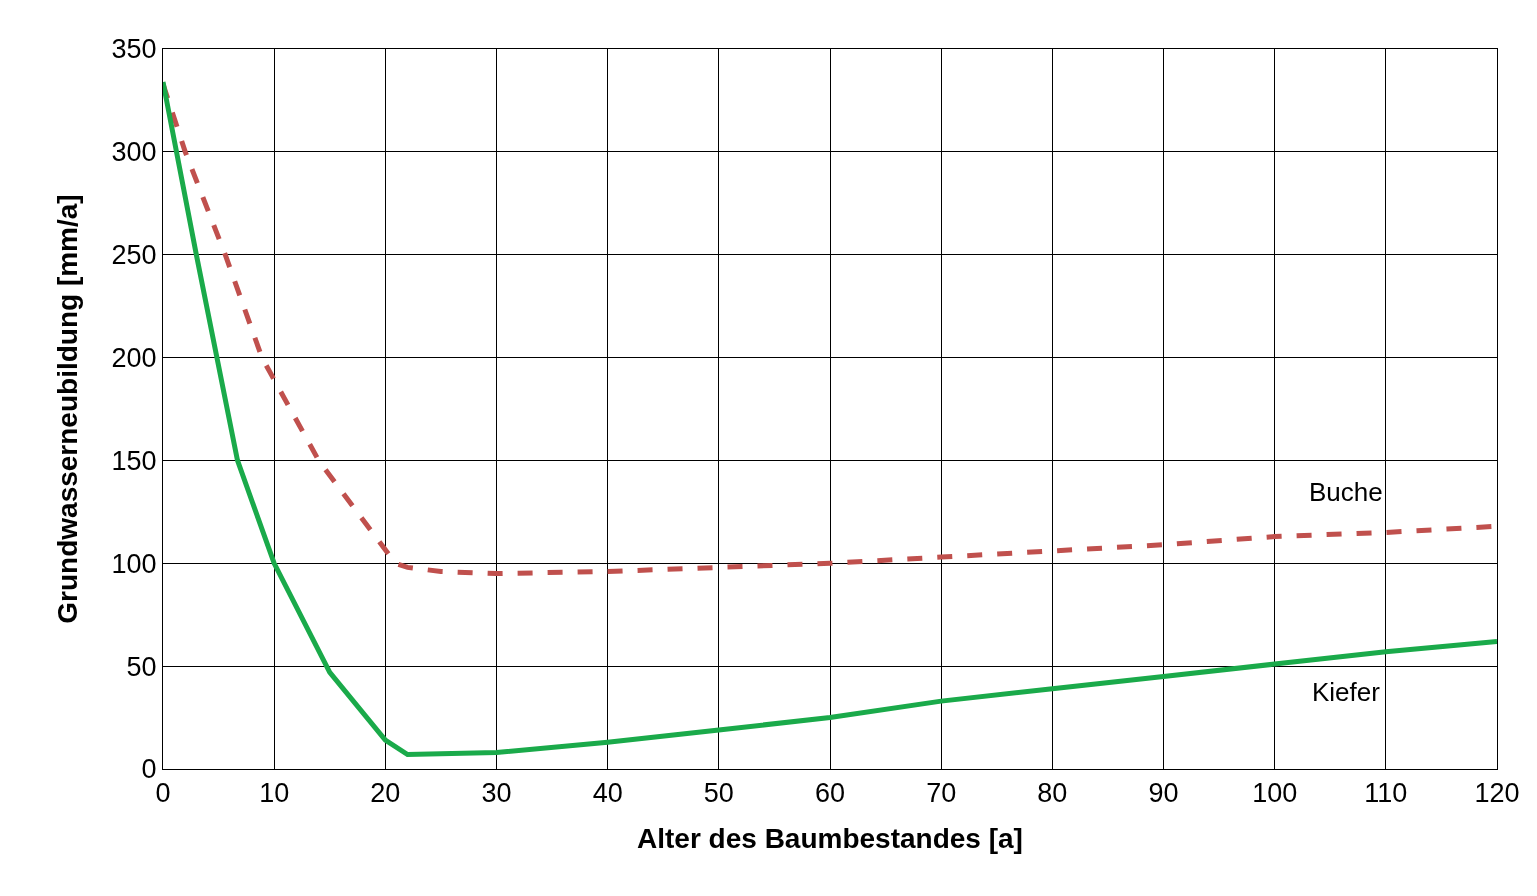  I want to click on series-label: Kiefer, so click(1346, 692).